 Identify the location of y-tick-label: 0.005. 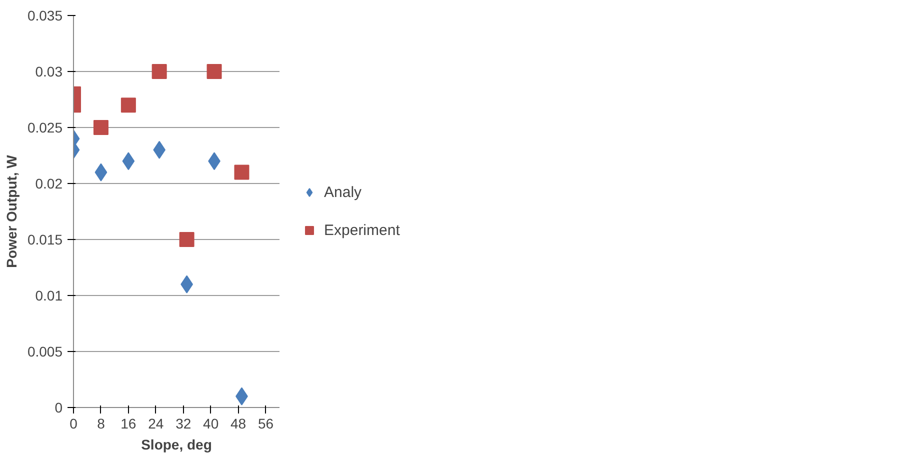
(45, 352).